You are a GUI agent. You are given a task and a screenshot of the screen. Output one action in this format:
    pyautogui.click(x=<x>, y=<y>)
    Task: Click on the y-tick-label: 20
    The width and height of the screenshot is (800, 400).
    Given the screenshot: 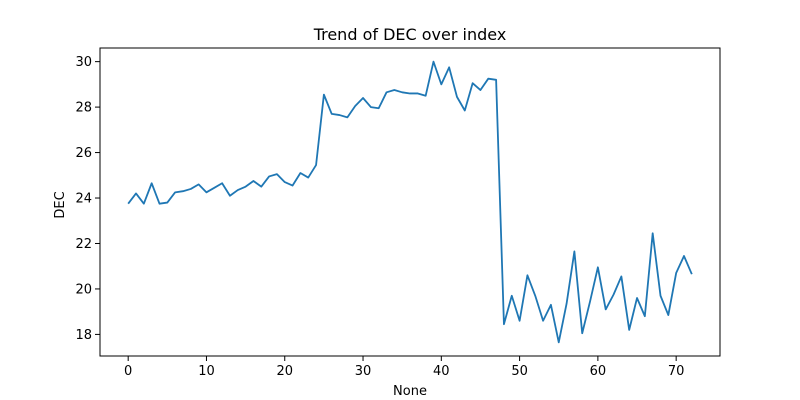 What is the action you would take?
    pyautogui.click(x=83, y=289)
    